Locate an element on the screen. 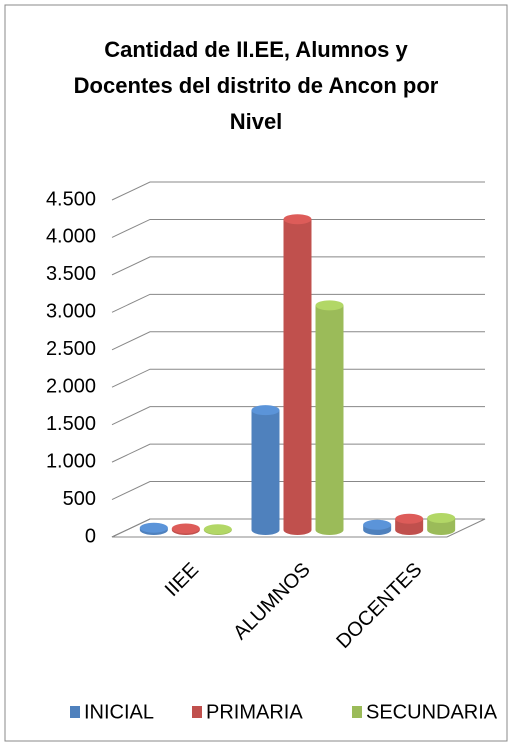 Image resolution: width=512 pixels, height=746 pixels. x-tick-label: IIEE is located at coordinates (182, 580).